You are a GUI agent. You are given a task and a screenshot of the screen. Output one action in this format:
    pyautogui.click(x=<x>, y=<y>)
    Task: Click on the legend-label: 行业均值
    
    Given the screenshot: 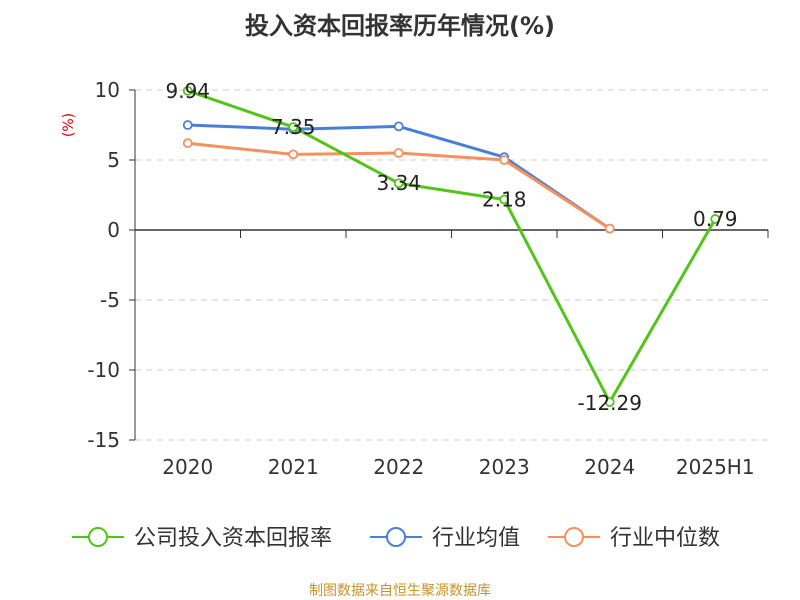 What is the action you would take?
    pyautogui.click(x=476, y=538)
    